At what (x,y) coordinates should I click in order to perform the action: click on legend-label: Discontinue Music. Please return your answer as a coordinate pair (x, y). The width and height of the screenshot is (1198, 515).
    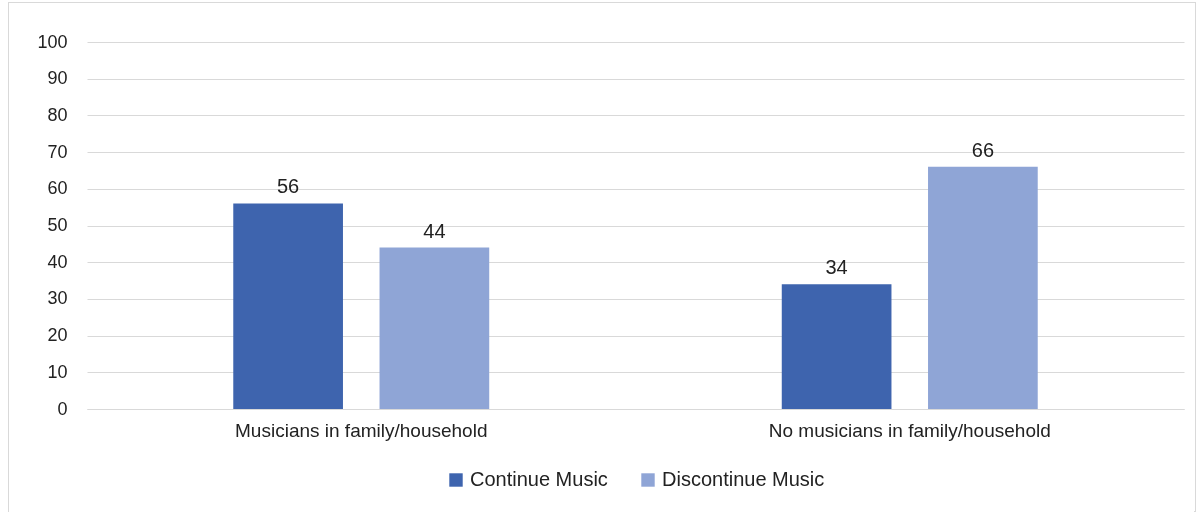
    Looking at the image, I should click on (743, 479).